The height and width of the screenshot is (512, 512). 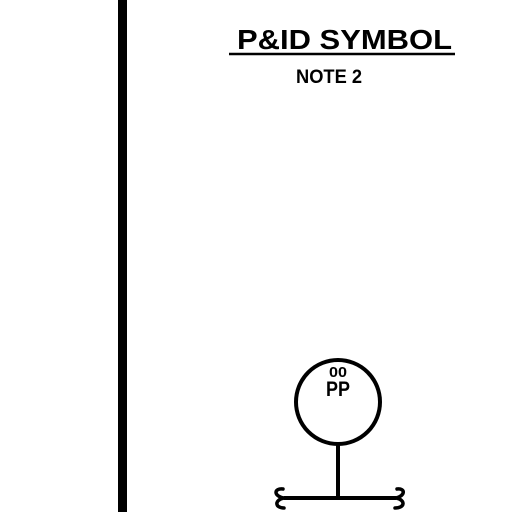 What do you see at coordinates (344, 39) in the screenshot?
I see `symbol-title: P&ID SYMBOL` at bounding box center [344, 39].